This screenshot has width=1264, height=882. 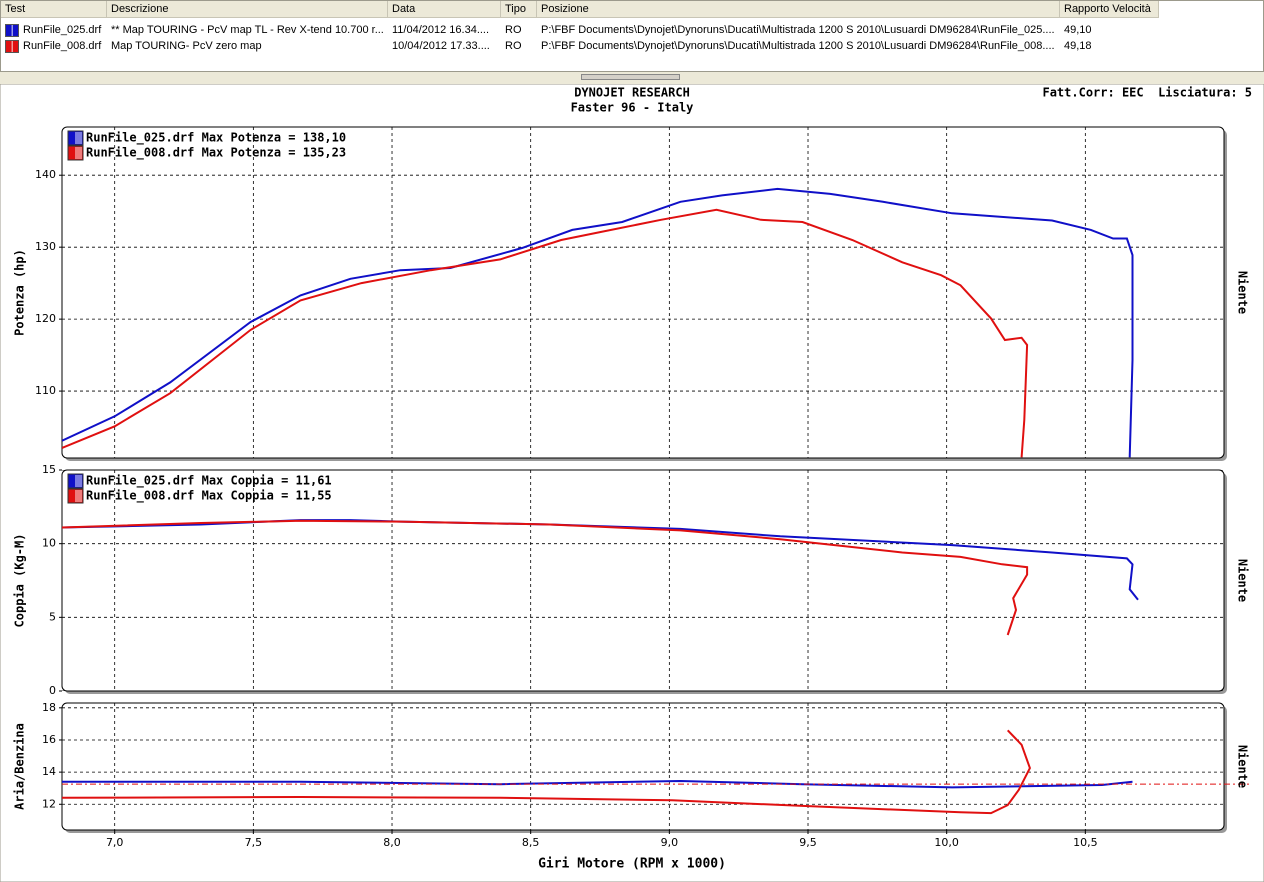 I want to click on table-cell: RunFile_025.drf, so click(x=62, y=30).